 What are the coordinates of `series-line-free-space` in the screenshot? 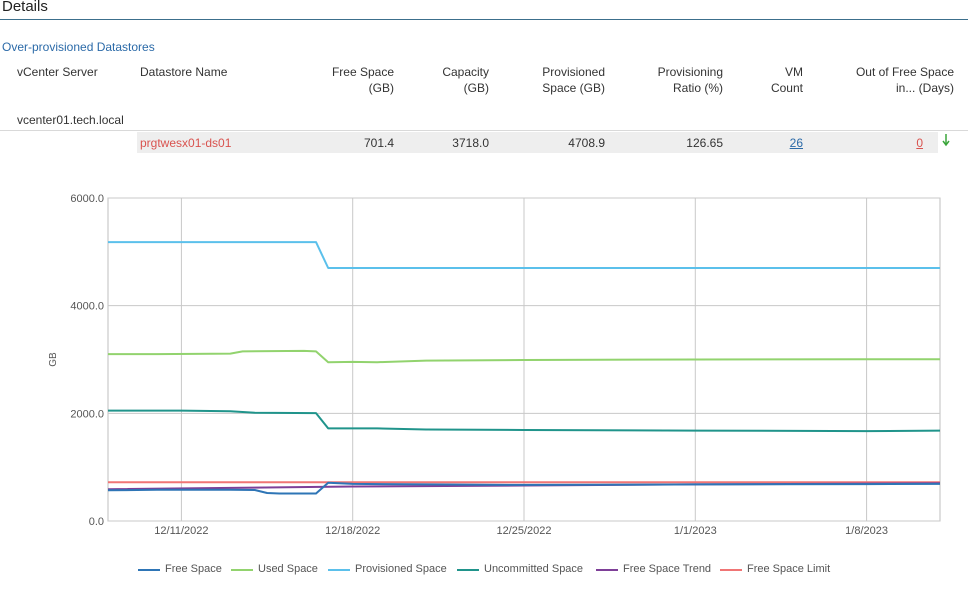 It's located at (524, 488).